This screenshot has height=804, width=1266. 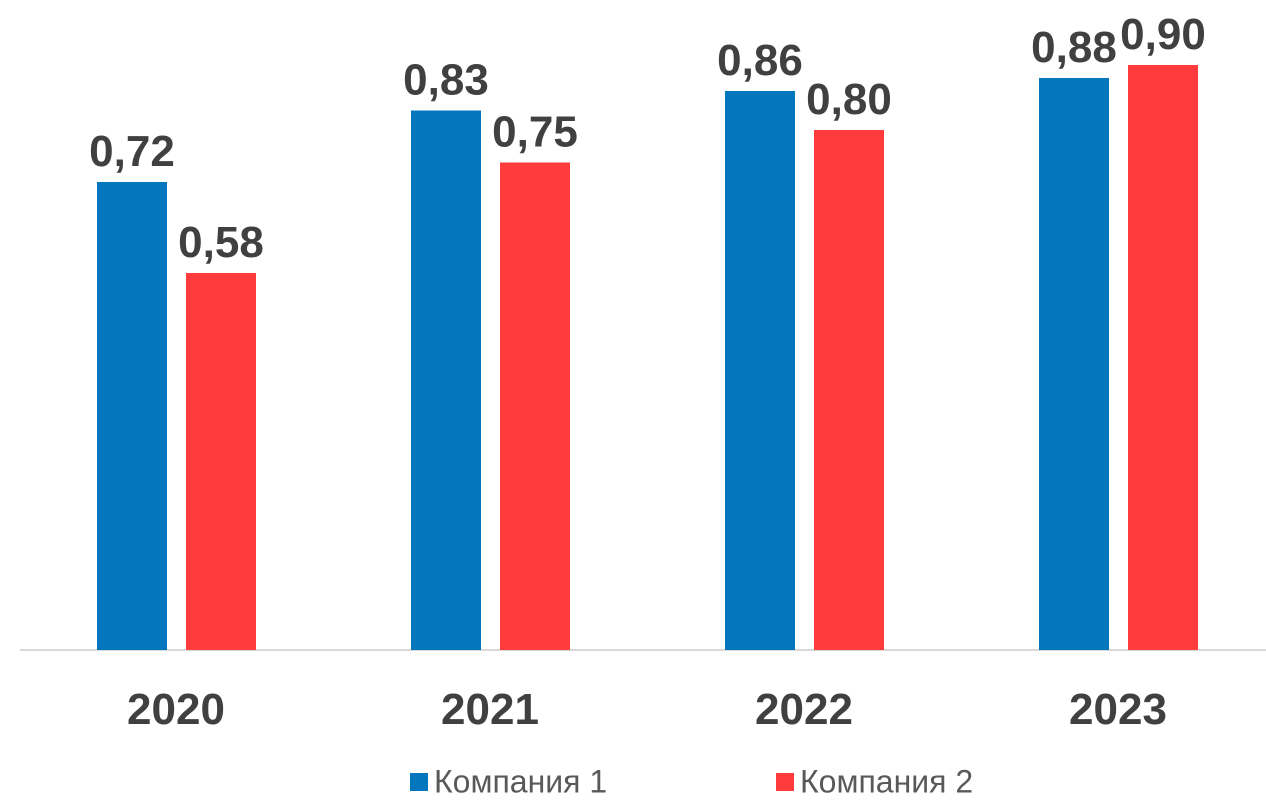 What do you see at coordinates (520, 781) in the screenshot?
I see `legend-label: Компания 1` at bounding box center [520, 781].